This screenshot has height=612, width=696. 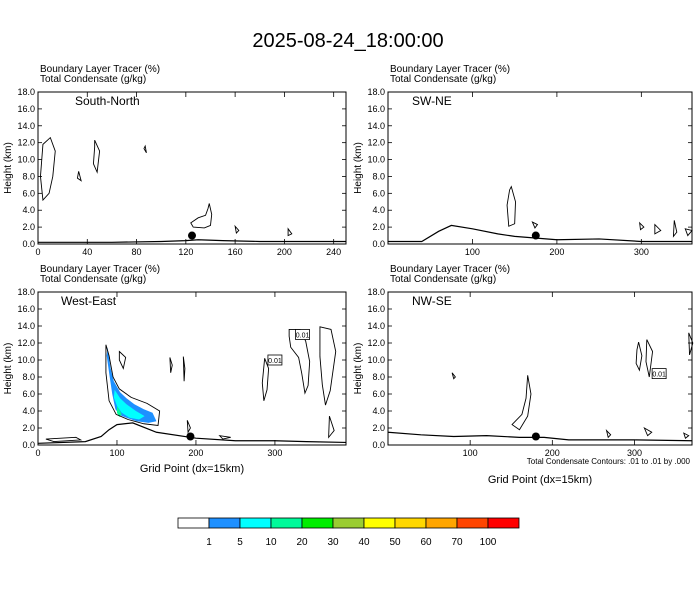 What do you see at coordinates (271, 542) in the screenshot?
I see `colorbar-label: 10` at bounding box center [271, 542].